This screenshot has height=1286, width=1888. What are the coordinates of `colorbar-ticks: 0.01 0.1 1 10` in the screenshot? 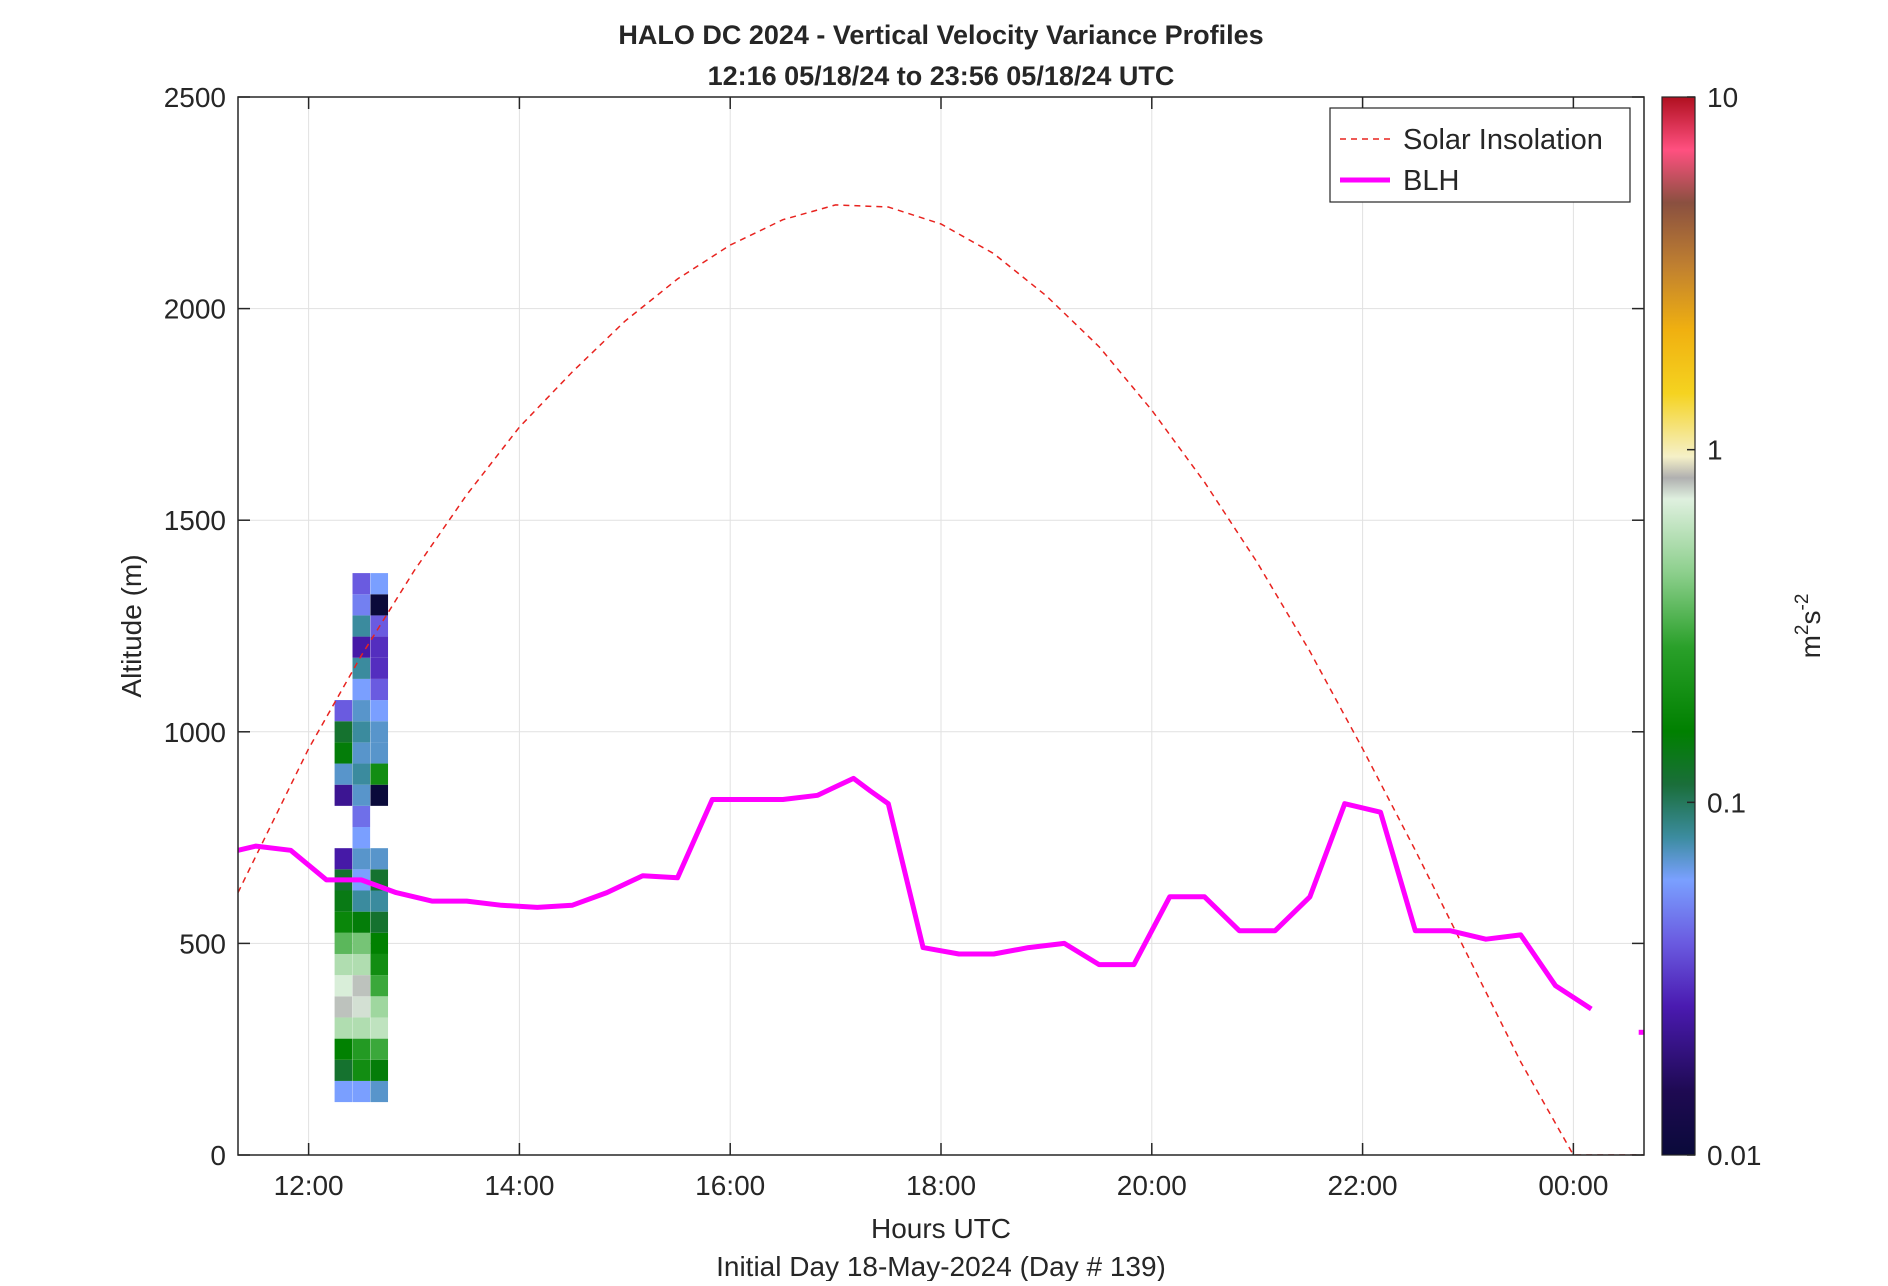 It's located at (1724, 626).